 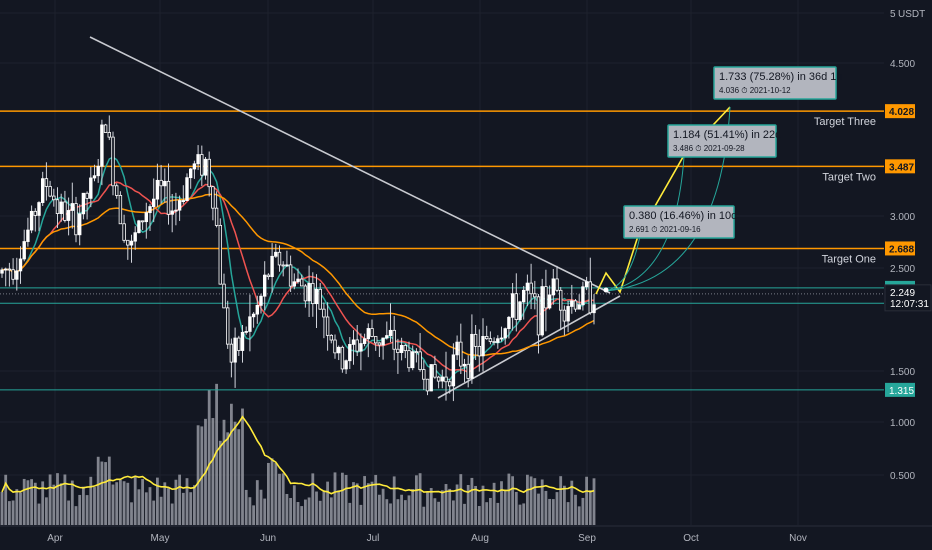 What do you see at coordinates (909, 304) in the screenshot?
I see `countdown-label: 12:07:31` at bounding box center [909, 304].